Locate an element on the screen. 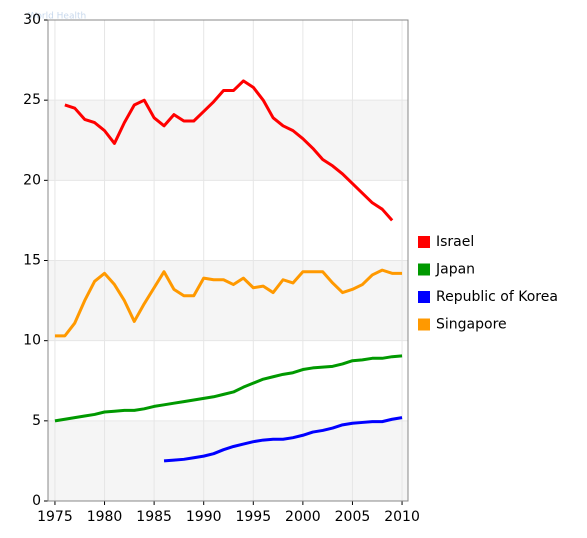 The height and width of the screenshot is (538, 587). x-tick-label: 1985 is located at coordinates (154, 517).